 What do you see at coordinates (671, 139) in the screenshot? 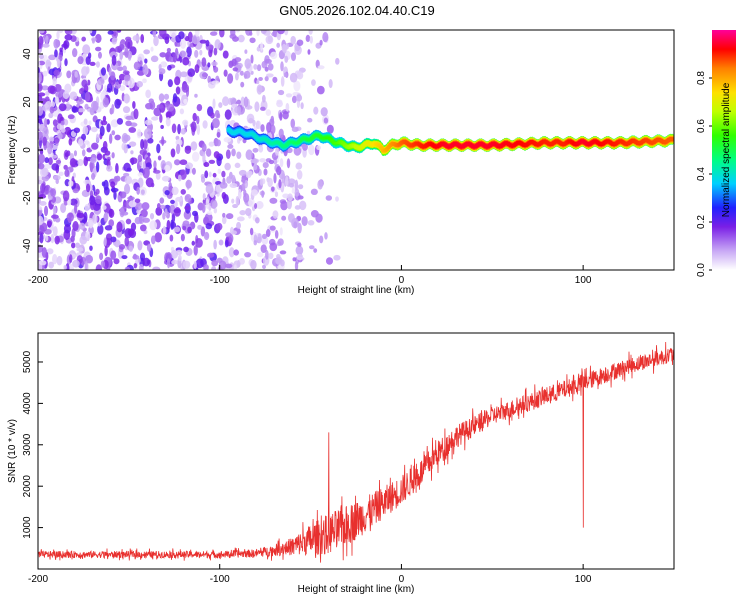
I see `spectrogram-ridge-segment` at bounding box center [671, 139].